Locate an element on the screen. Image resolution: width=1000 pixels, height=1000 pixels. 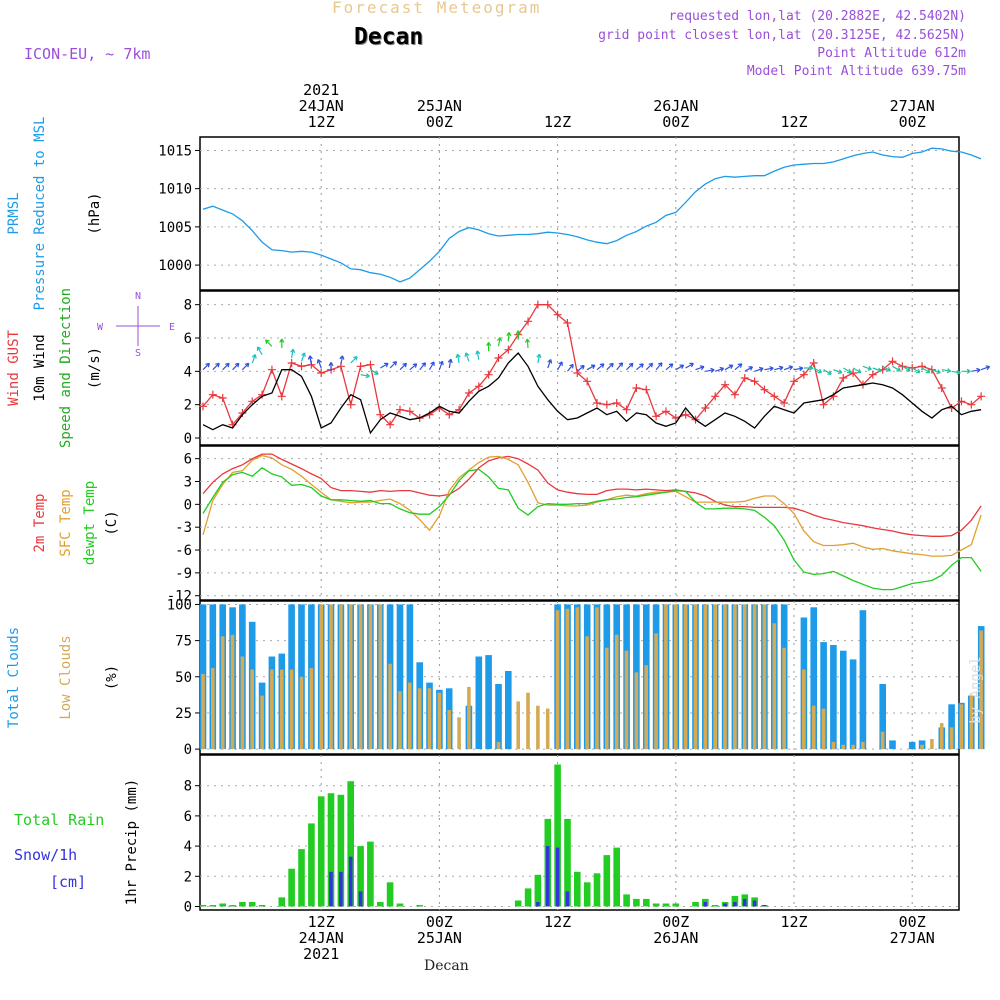
compass-w: W is located at coordinates (100, 327).